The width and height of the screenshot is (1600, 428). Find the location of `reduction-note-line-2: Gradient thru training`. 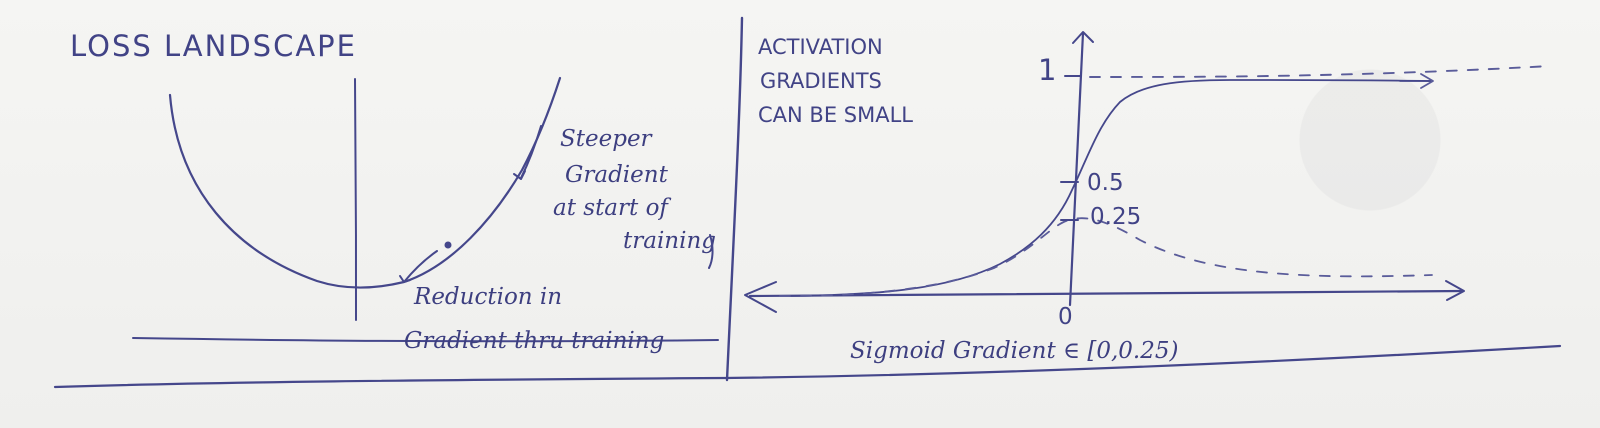

reduction-note-line-2: Gradient thru training is located at coordinates (534, 341).